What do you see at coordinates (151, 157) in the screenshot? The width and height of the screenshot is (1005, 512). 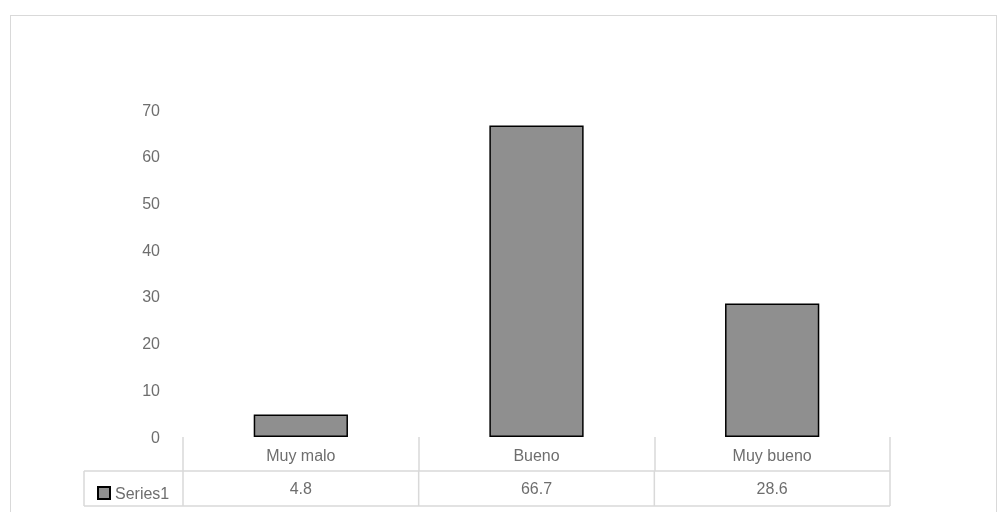 I see `y-tick-label: 60` at bounding box center [151, 157].